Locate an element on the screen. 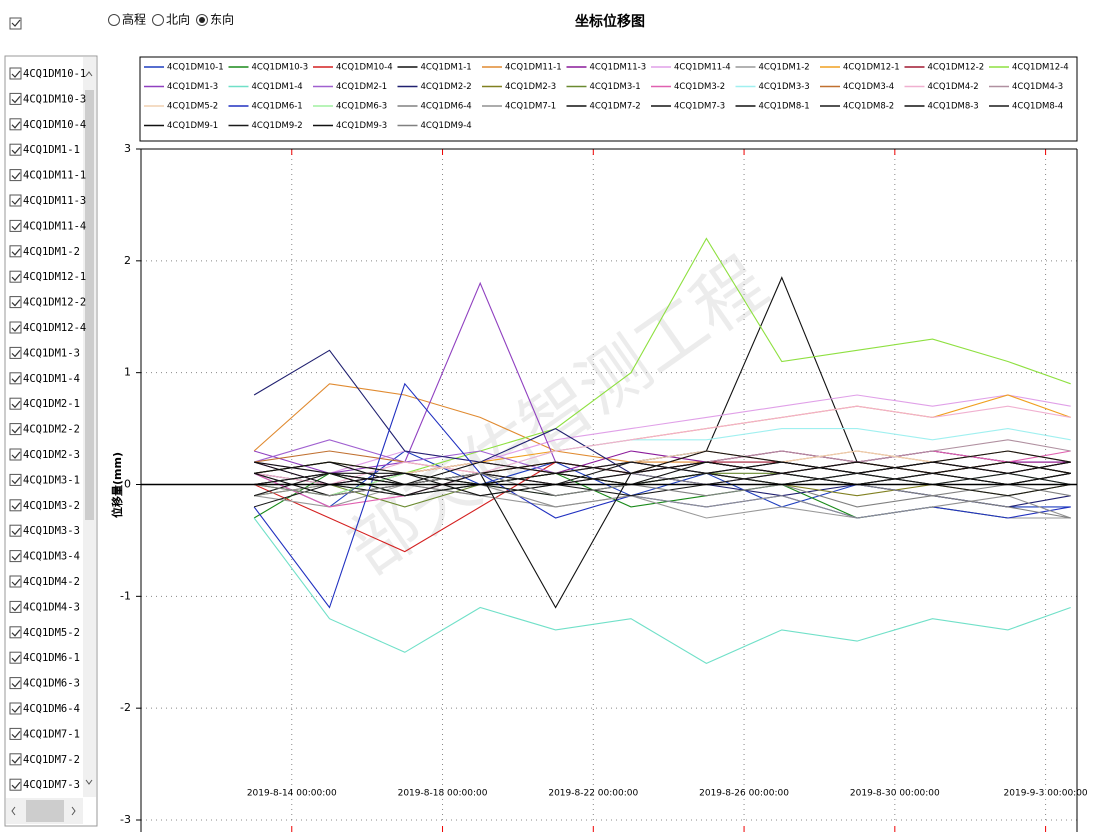  legend-label: 4CQ1DM12-2 is located at coordinates (956, 68).